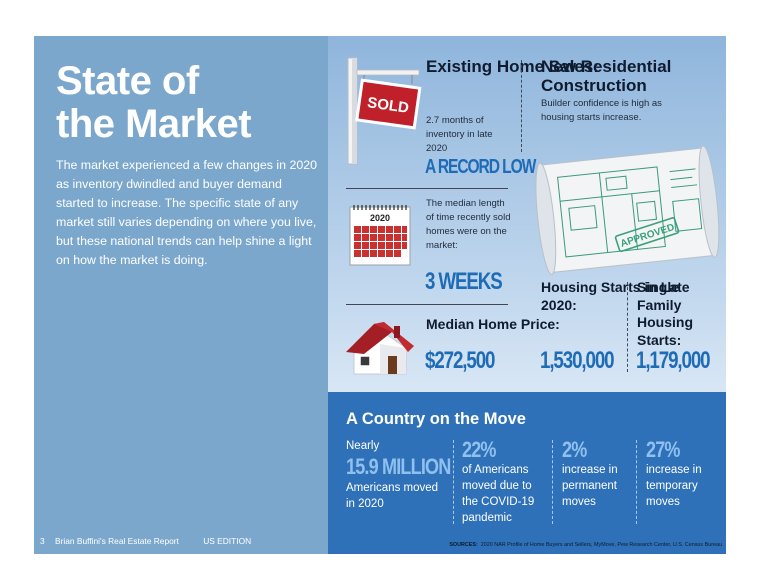  I want to click on stat-col-1-pre: Nearly, so click(363, 446).